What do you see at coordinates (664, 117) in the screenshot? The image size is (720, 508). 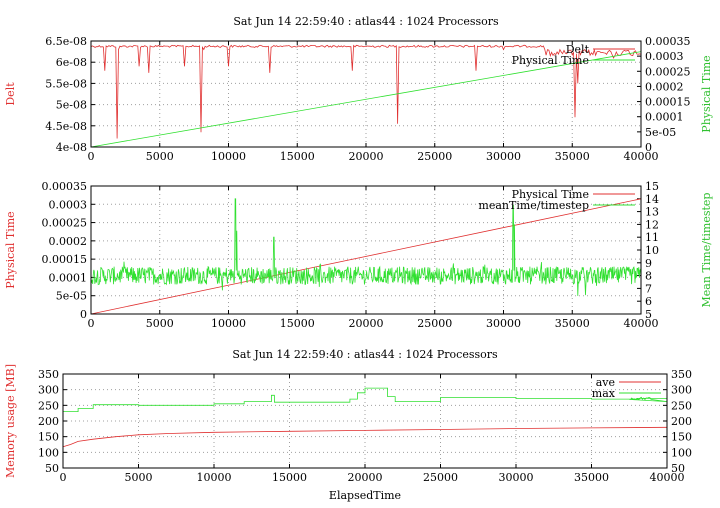 I see `y2-tick-label: 0.0001` at bounding box center [664, 117].